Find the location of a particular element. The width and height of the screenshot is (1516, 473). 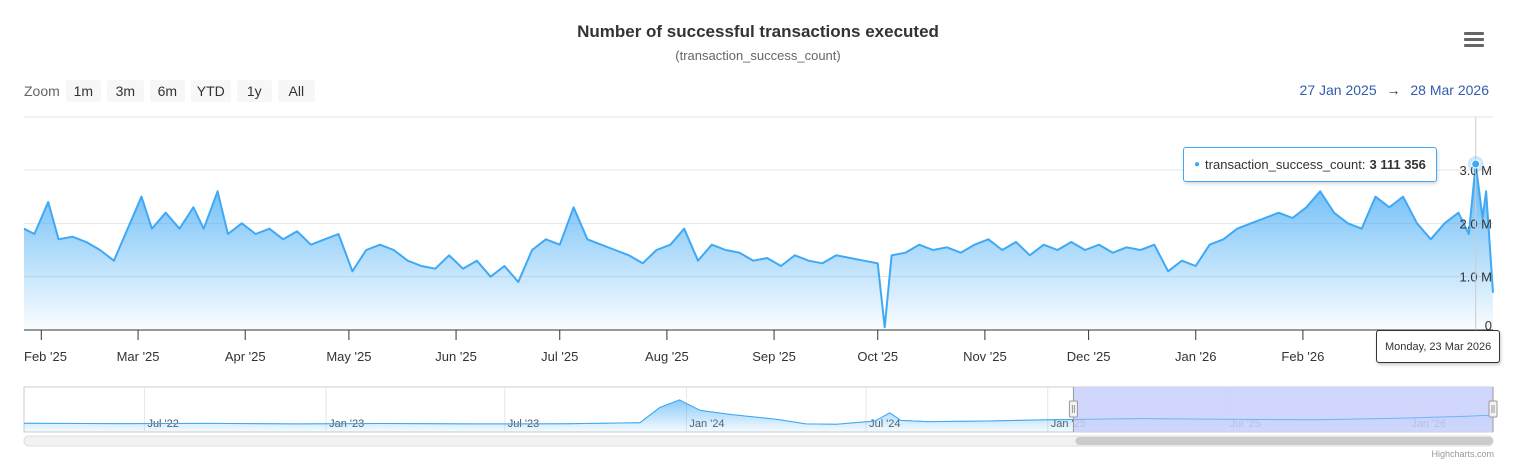

navigator-line is located at coordinates (758, 412).